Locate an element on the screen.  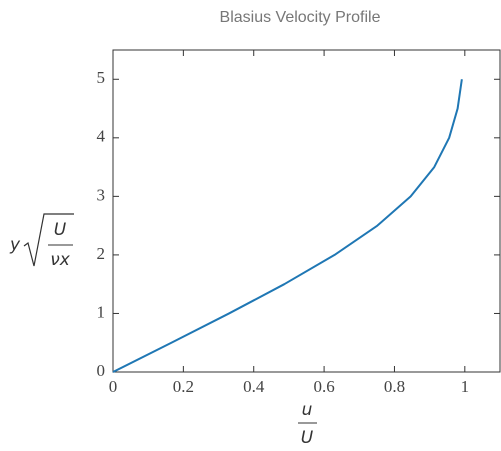
y-tick-label: 3 is located at coordinates (101, 194).